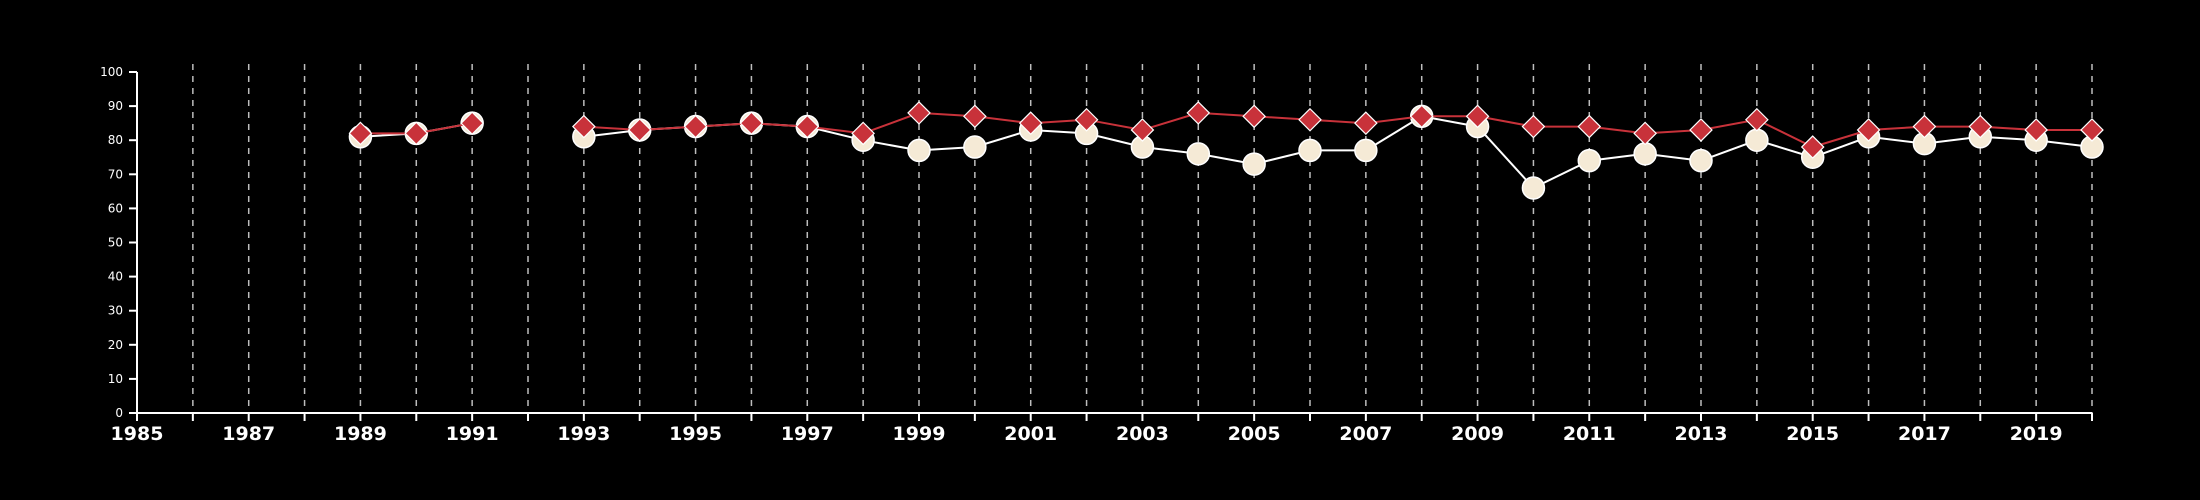 This screenshot has width=2200, height=500. Describe the element at coordinates (583, 434) in the screenshot. I see `x-tick-label: 1993` at that location.